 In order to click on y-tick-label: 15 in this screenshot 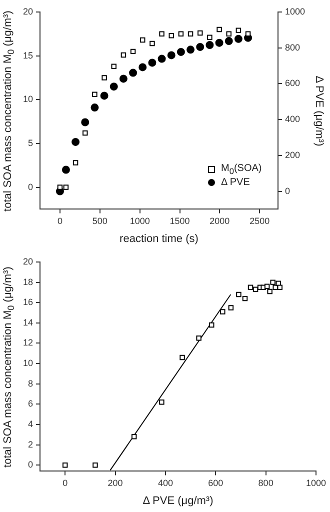, I will do `click(28, 55)`.